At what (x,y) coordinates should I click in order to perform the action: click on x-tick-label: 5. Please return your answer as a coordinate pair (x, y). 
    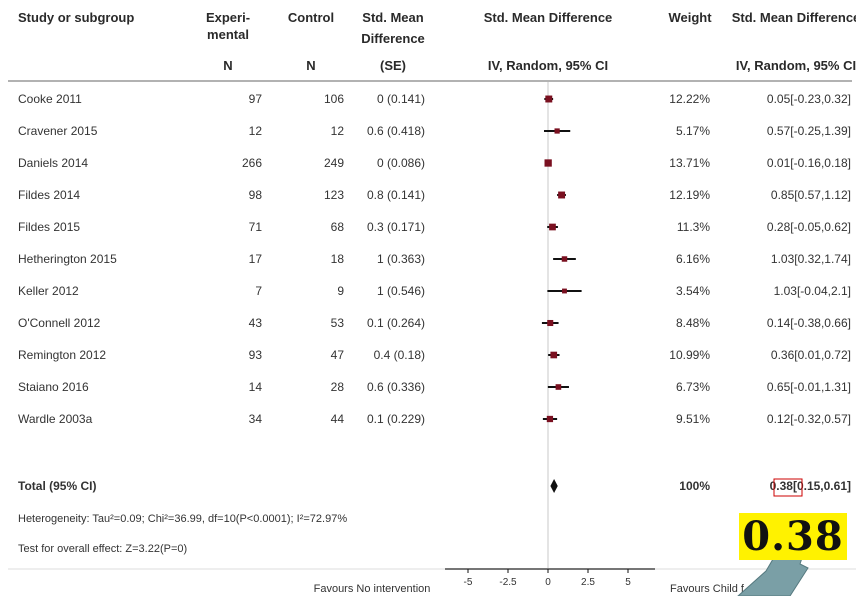
    Looking at the image, I should click on (628, 582).